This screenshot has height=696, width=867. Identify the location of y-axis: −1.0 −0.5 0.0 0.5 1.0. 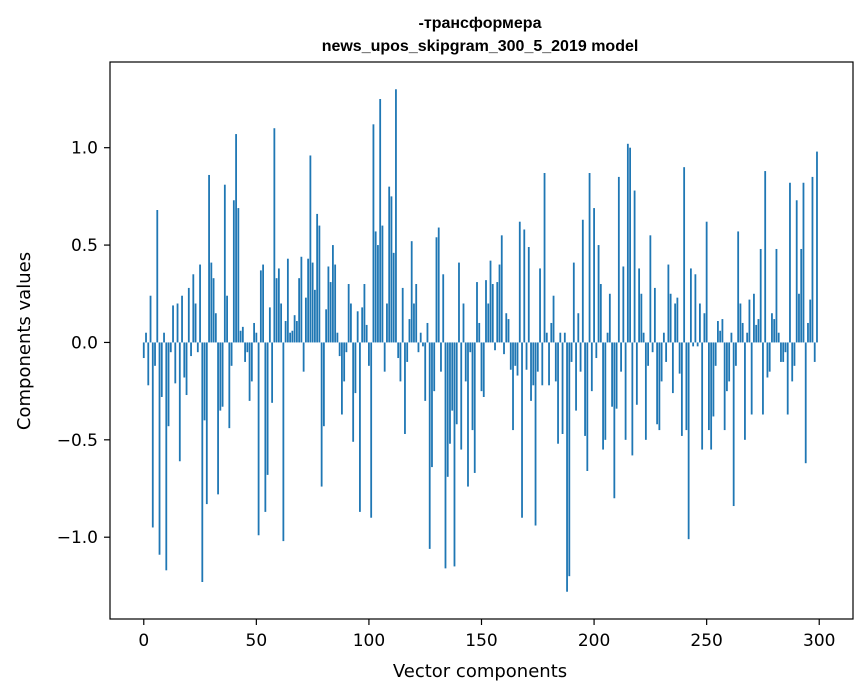
(83, 343).